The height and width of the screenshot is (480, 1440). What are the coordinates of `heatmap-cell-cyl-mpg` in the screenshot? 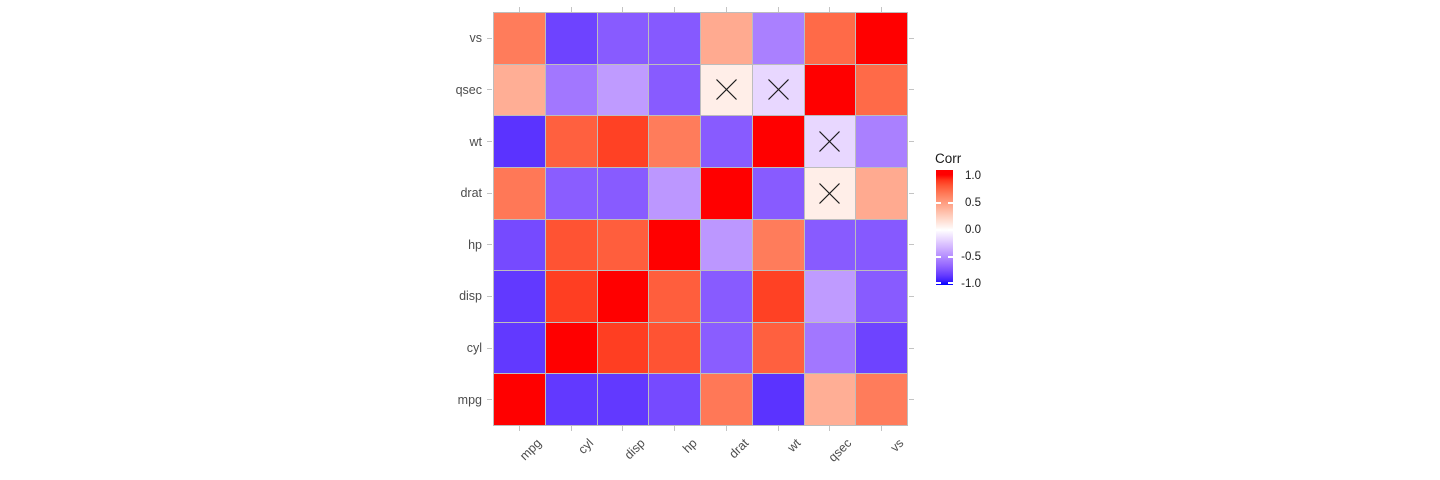 It's located at (519, 348).